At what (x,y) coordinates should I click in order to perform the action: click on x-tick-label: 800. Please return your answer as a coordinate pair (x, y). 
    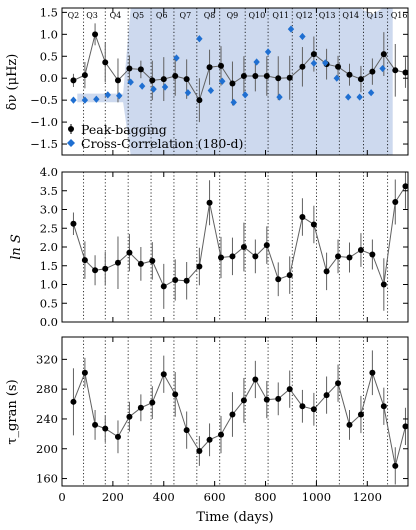
    Looking at the image, I should click on (266, 497).